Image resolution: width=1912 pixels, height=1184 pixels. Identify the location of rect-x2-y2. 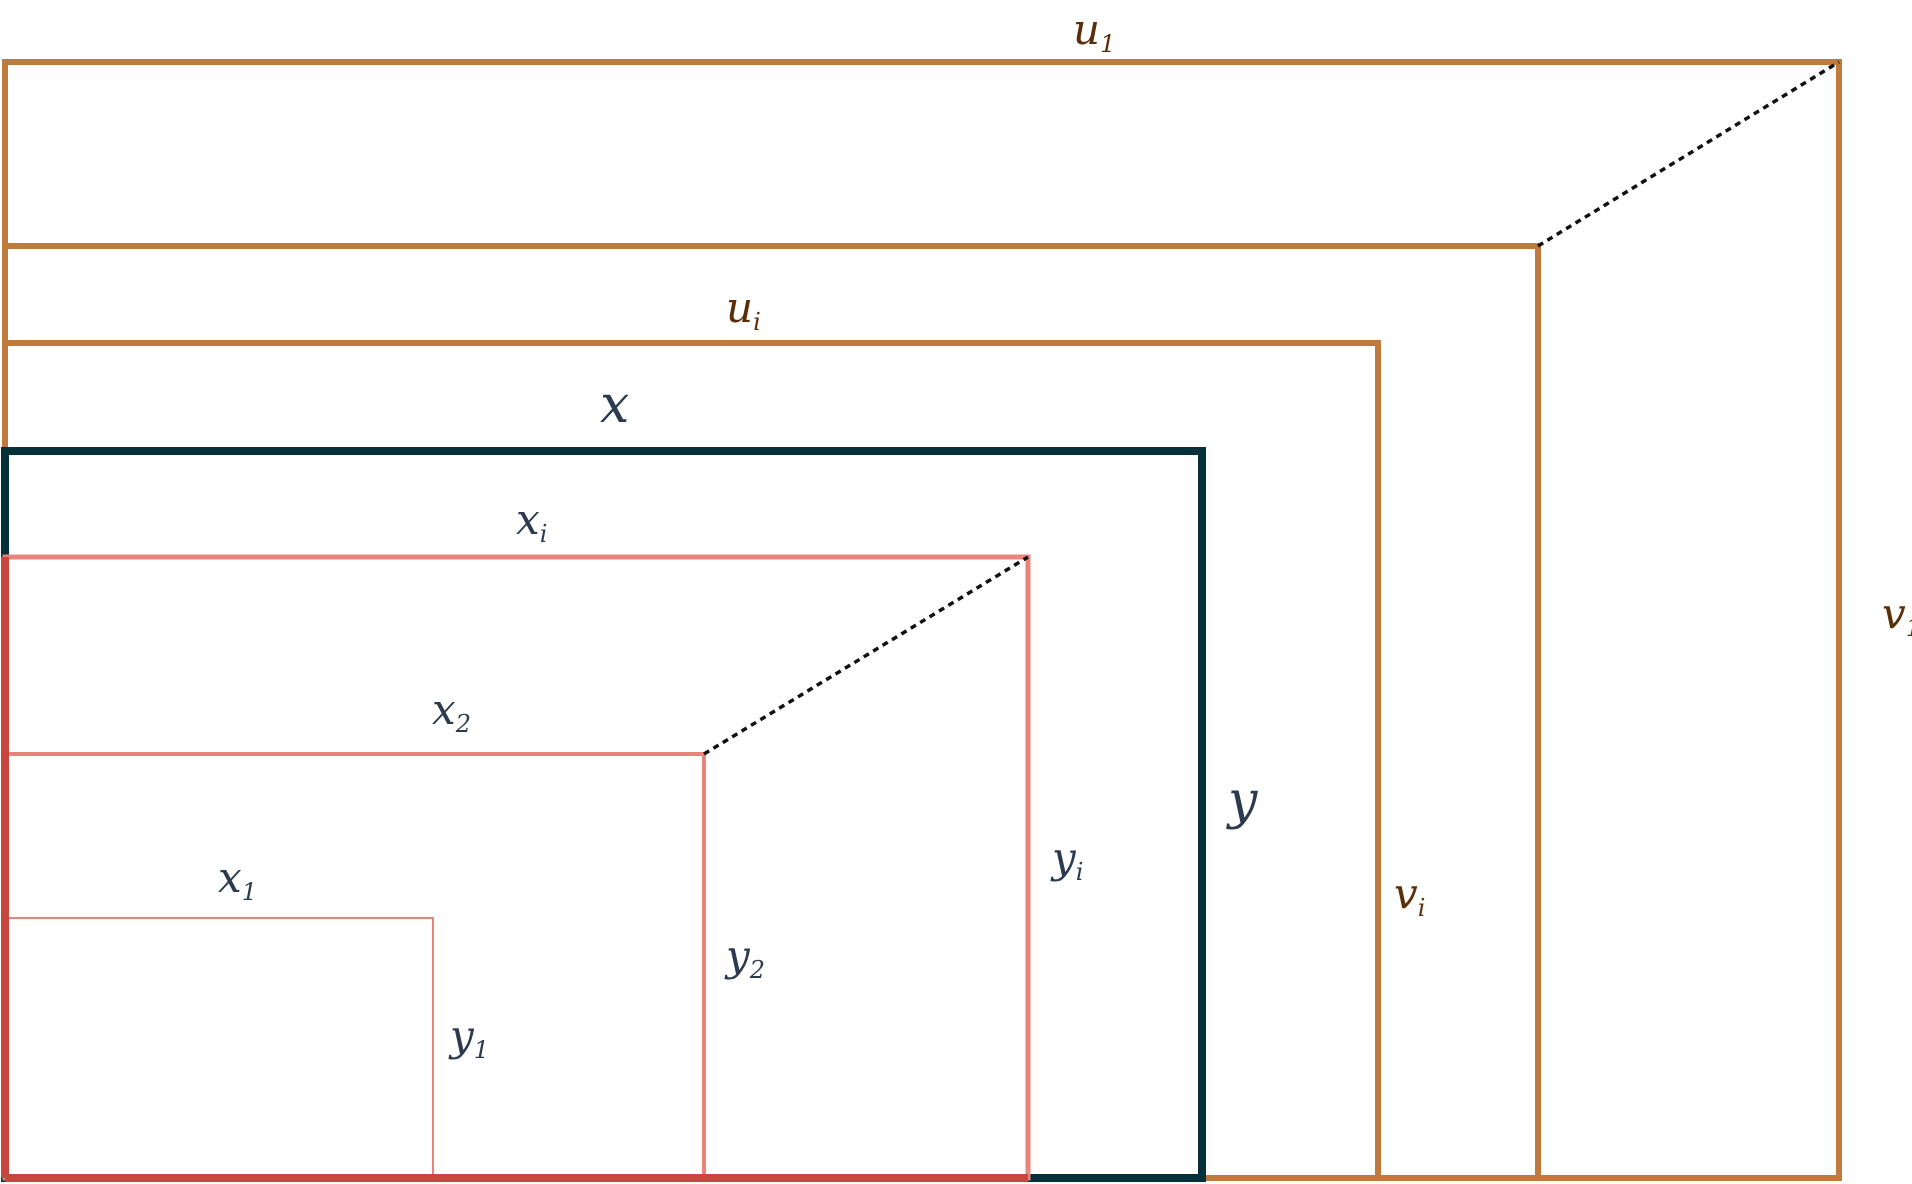
(354, 966).